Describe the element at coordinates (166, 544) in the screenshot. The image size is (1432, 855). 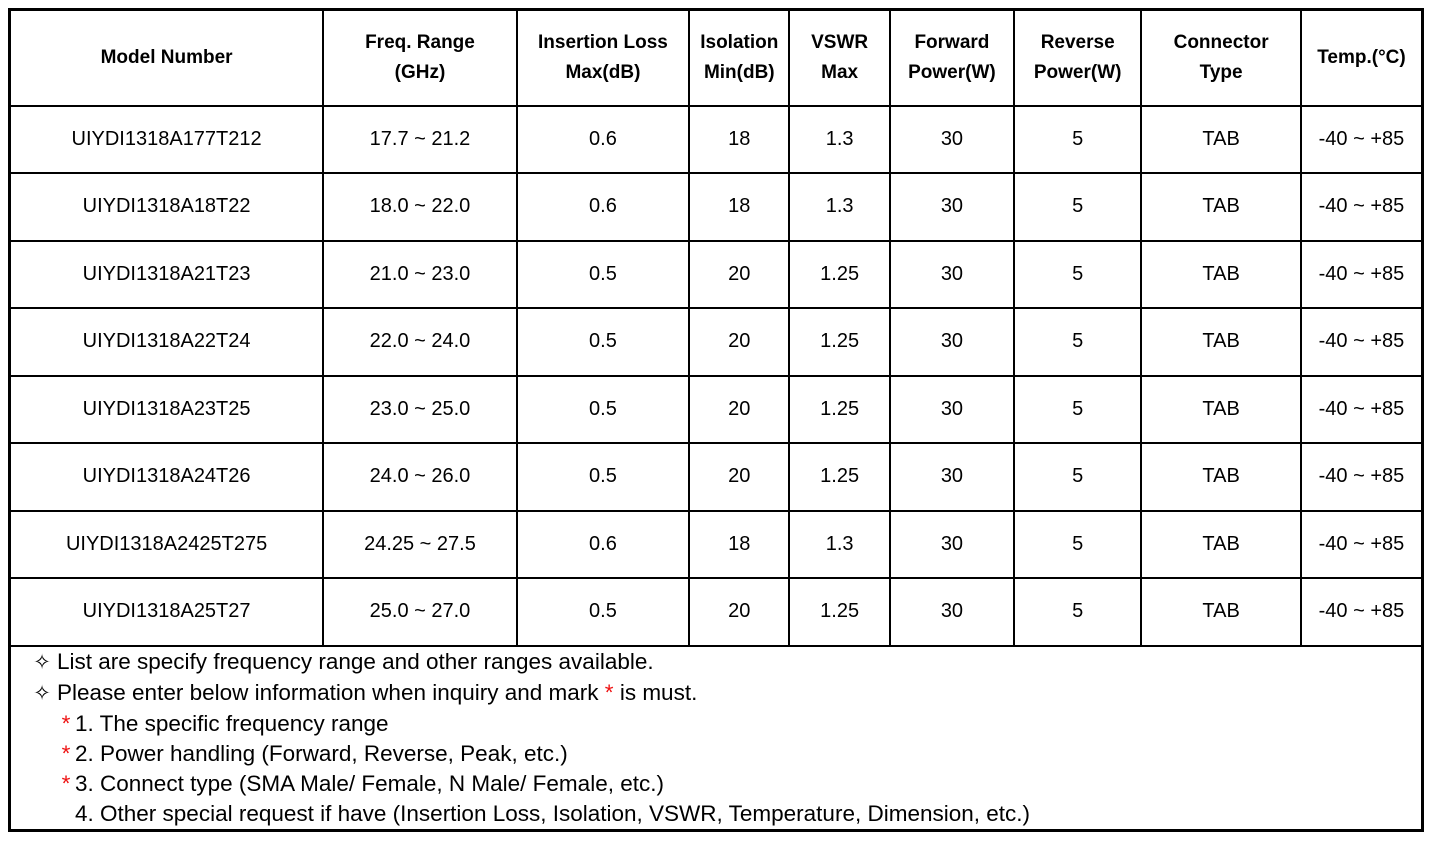
I see `cell-model-number: UIYDI1318A2425T275` at that location.